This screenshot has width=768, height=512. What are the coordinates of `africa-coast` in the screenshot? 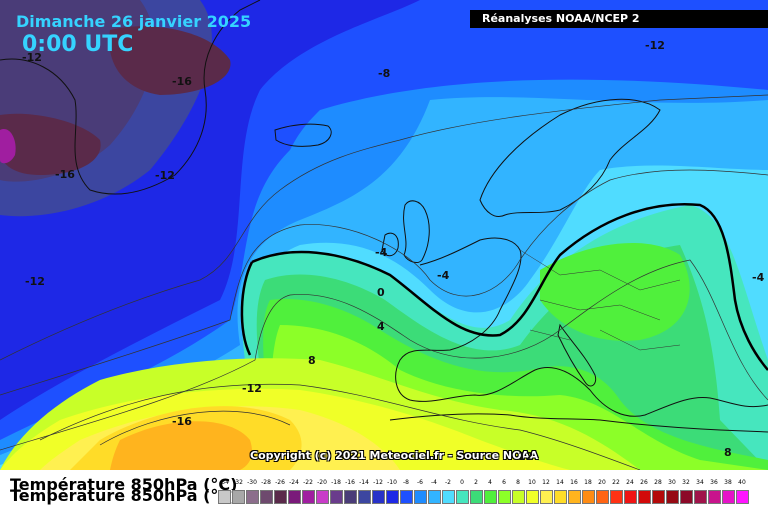 It's located at (578, 423).